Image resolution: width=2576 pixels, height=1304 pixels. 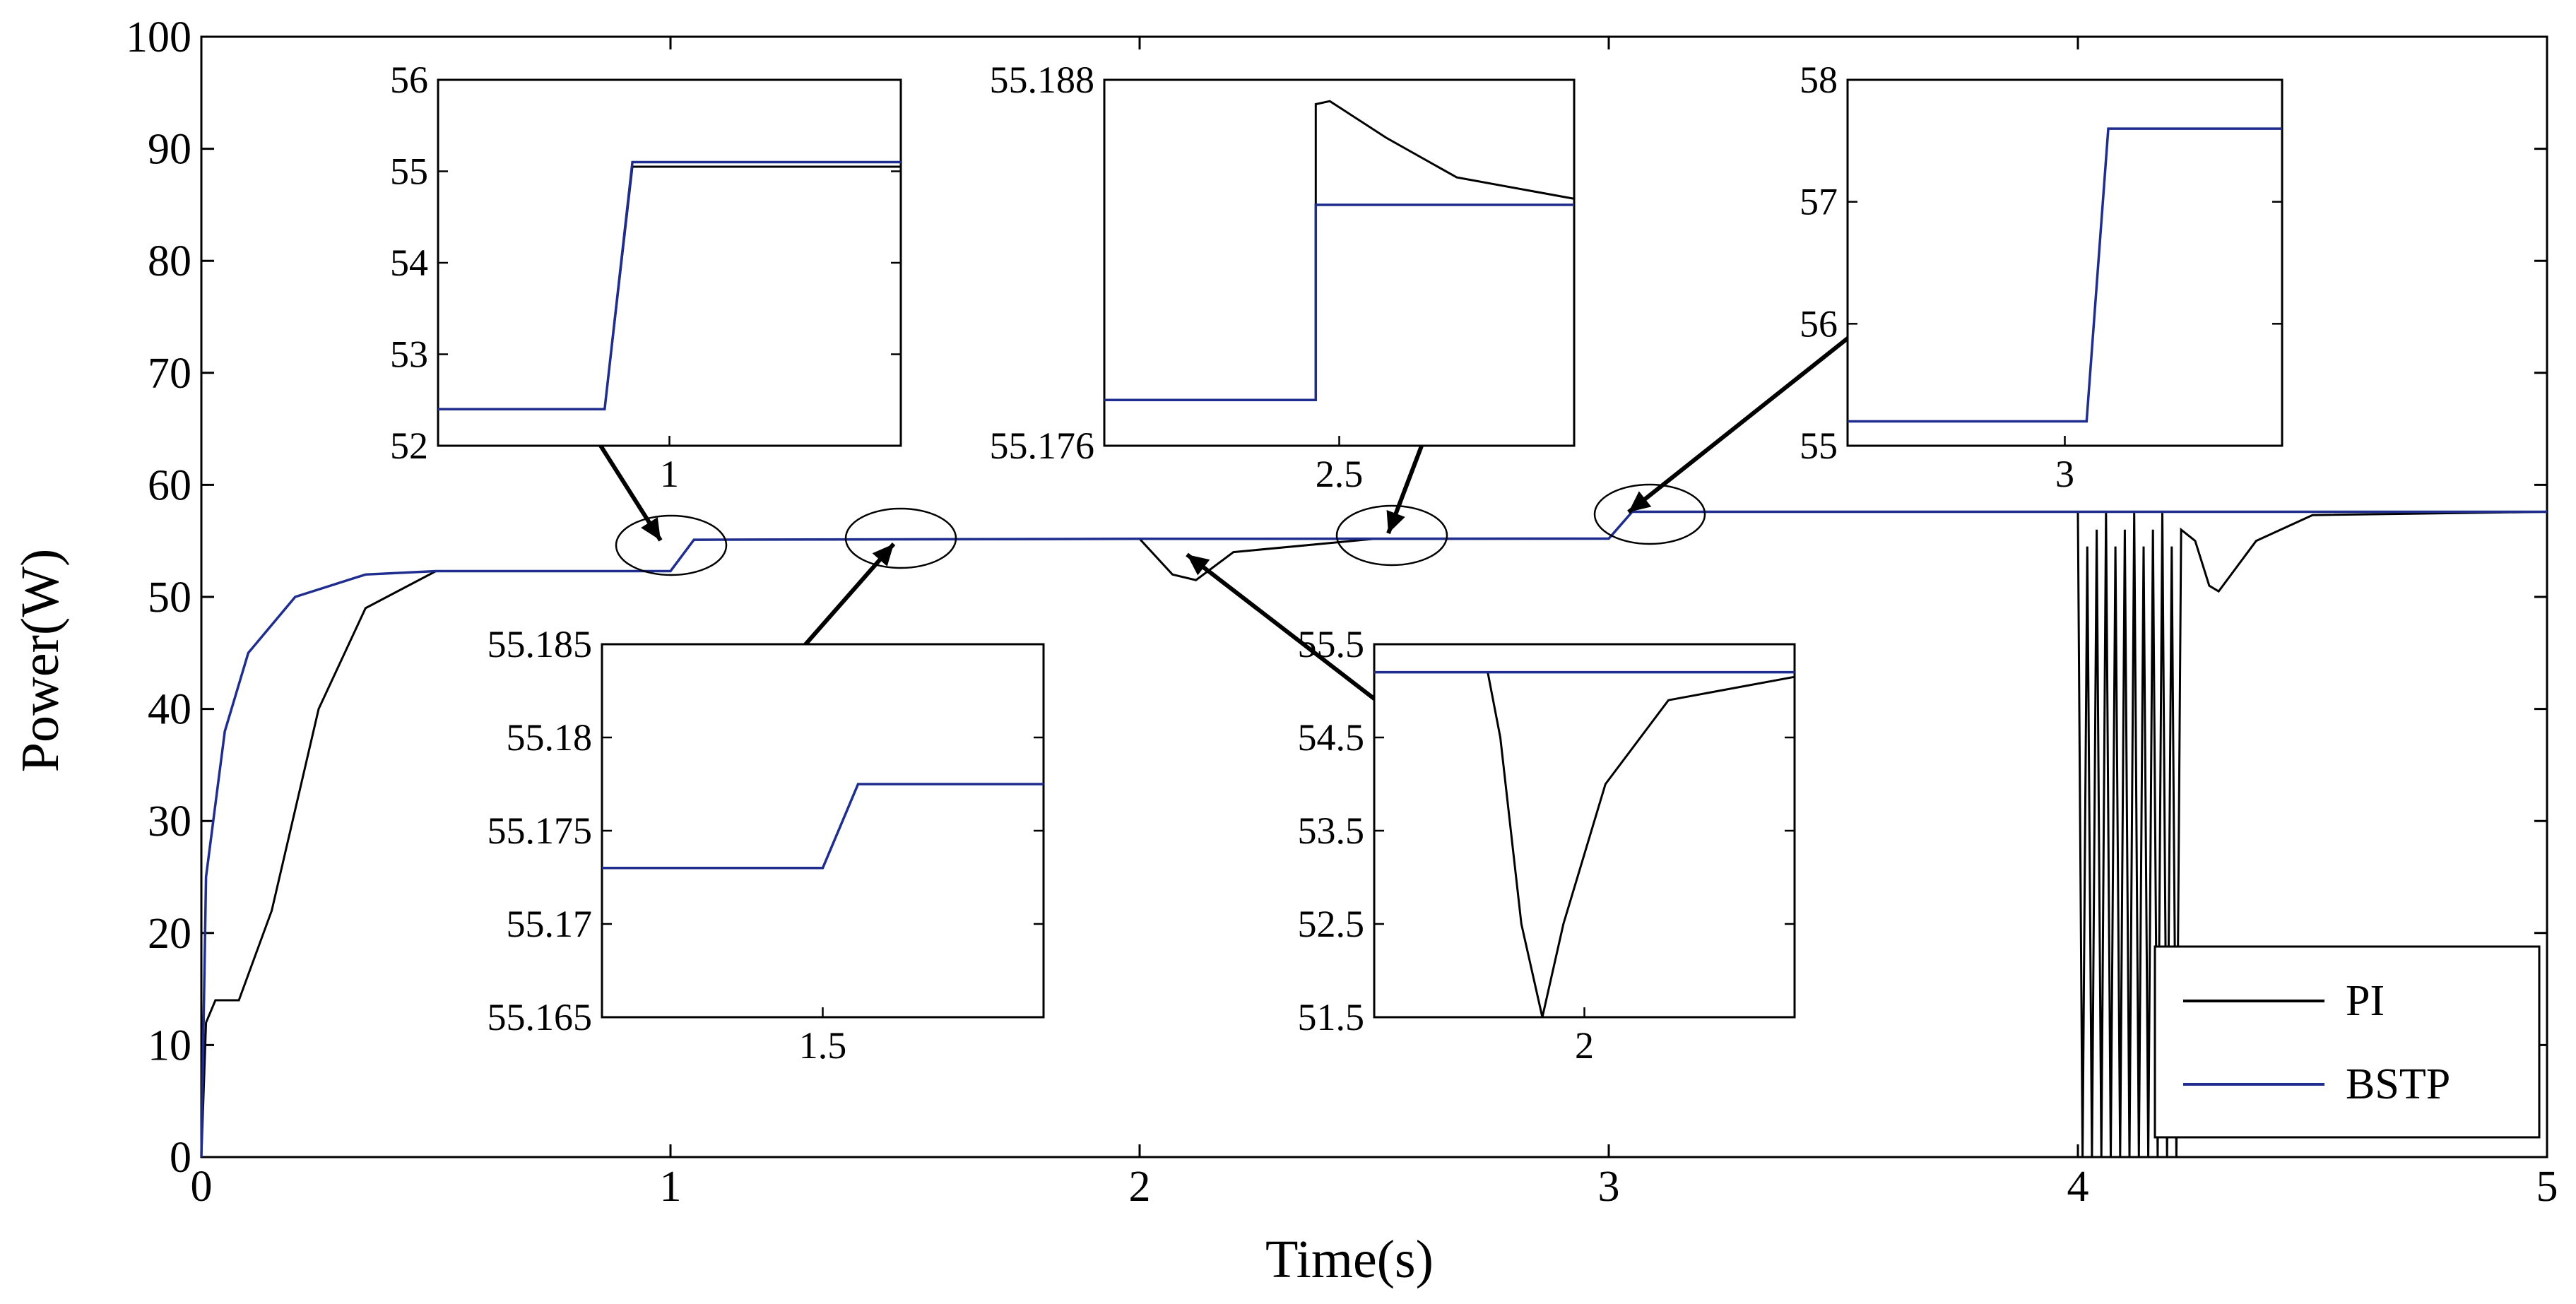 I want to click on y-tick-label: 30, so click(x=169, y=822).